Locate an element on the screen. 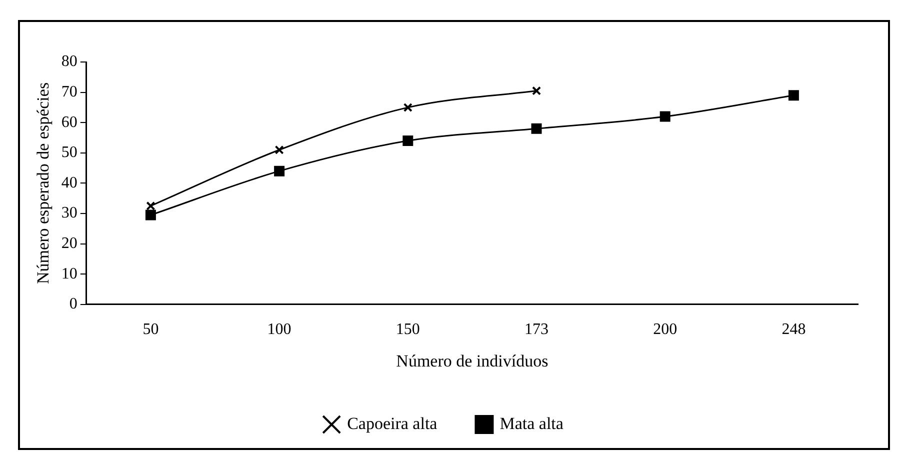 The height and width of the screenshot is (468, 914). x-tick-label: 100 is located at coordinates (279, 329).